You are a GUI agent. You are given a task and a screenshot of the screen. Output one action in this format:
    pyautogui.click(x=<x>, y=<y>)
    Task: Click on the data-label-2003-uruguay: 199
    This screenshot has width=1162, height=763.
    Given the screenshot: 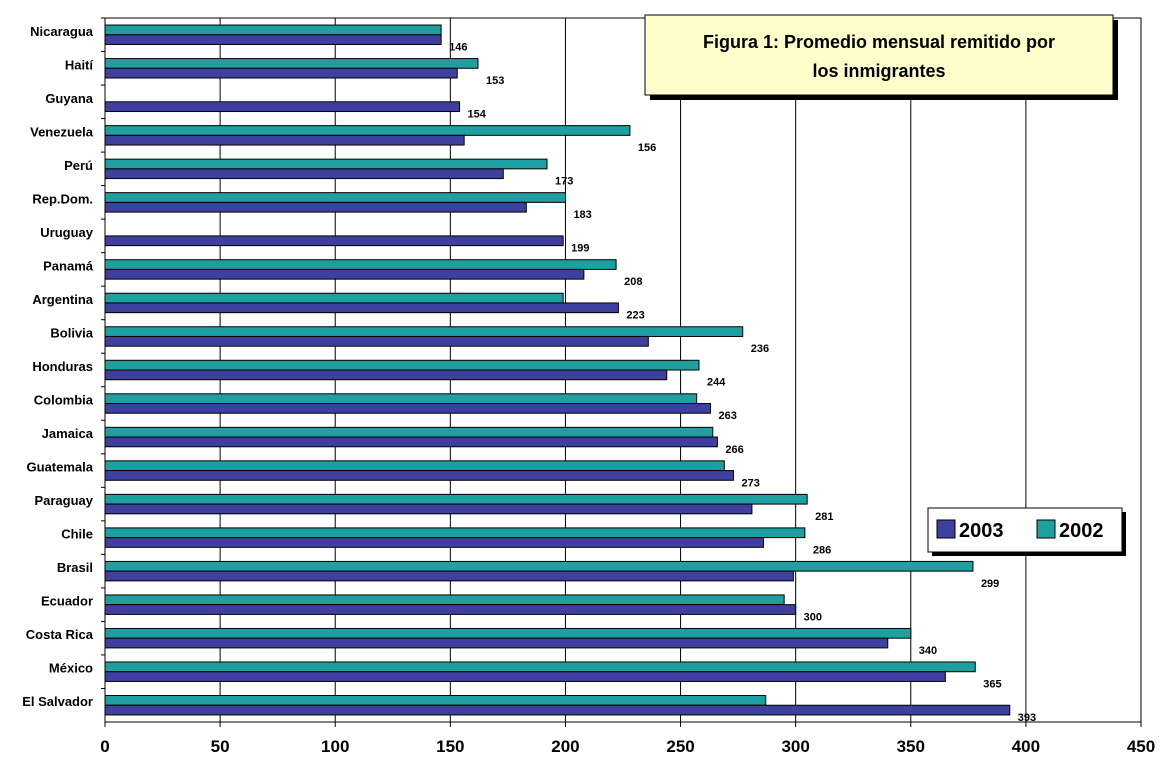 What is the action you would take?
    pyautogui.click(x=580, y=249)
    